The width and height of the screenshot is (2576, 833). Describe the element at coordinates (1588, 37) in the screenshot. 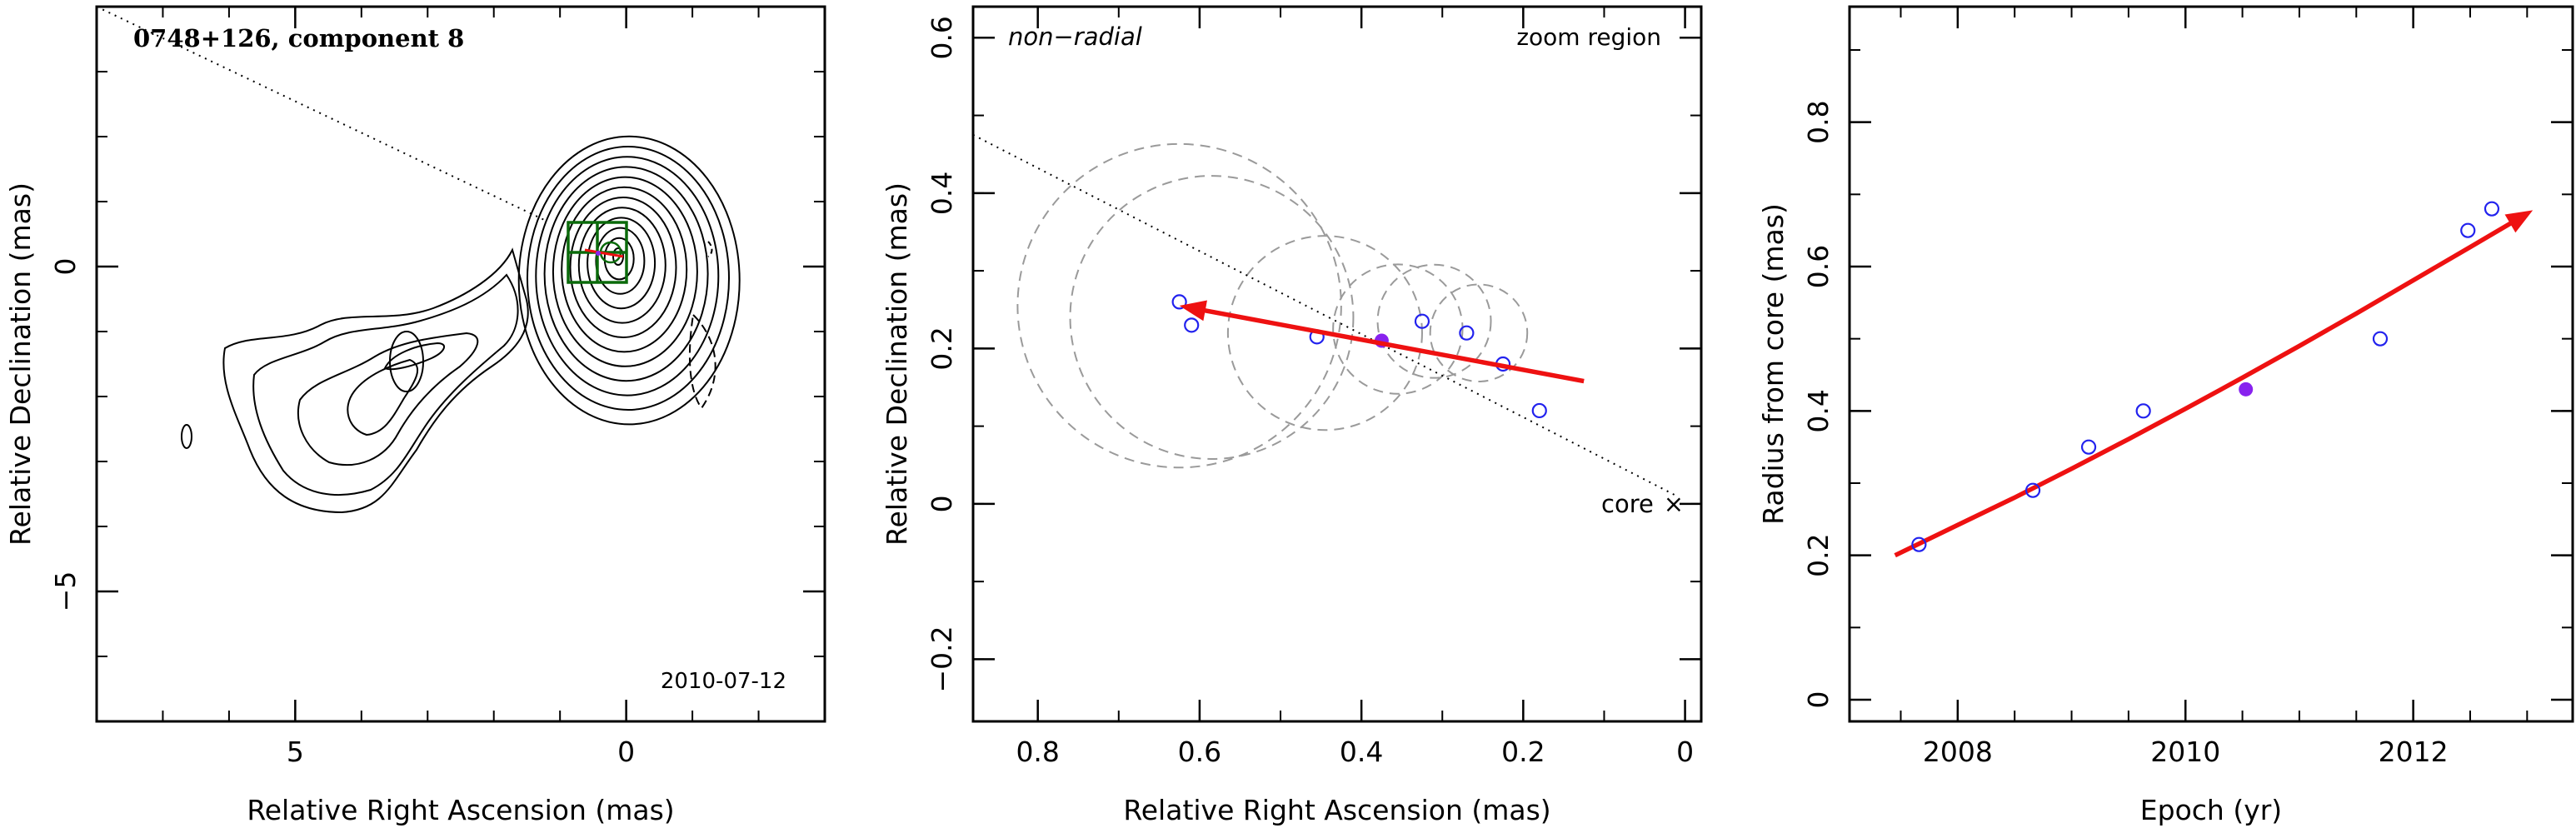

I see `zoom-region-label: zoom region` at that location.